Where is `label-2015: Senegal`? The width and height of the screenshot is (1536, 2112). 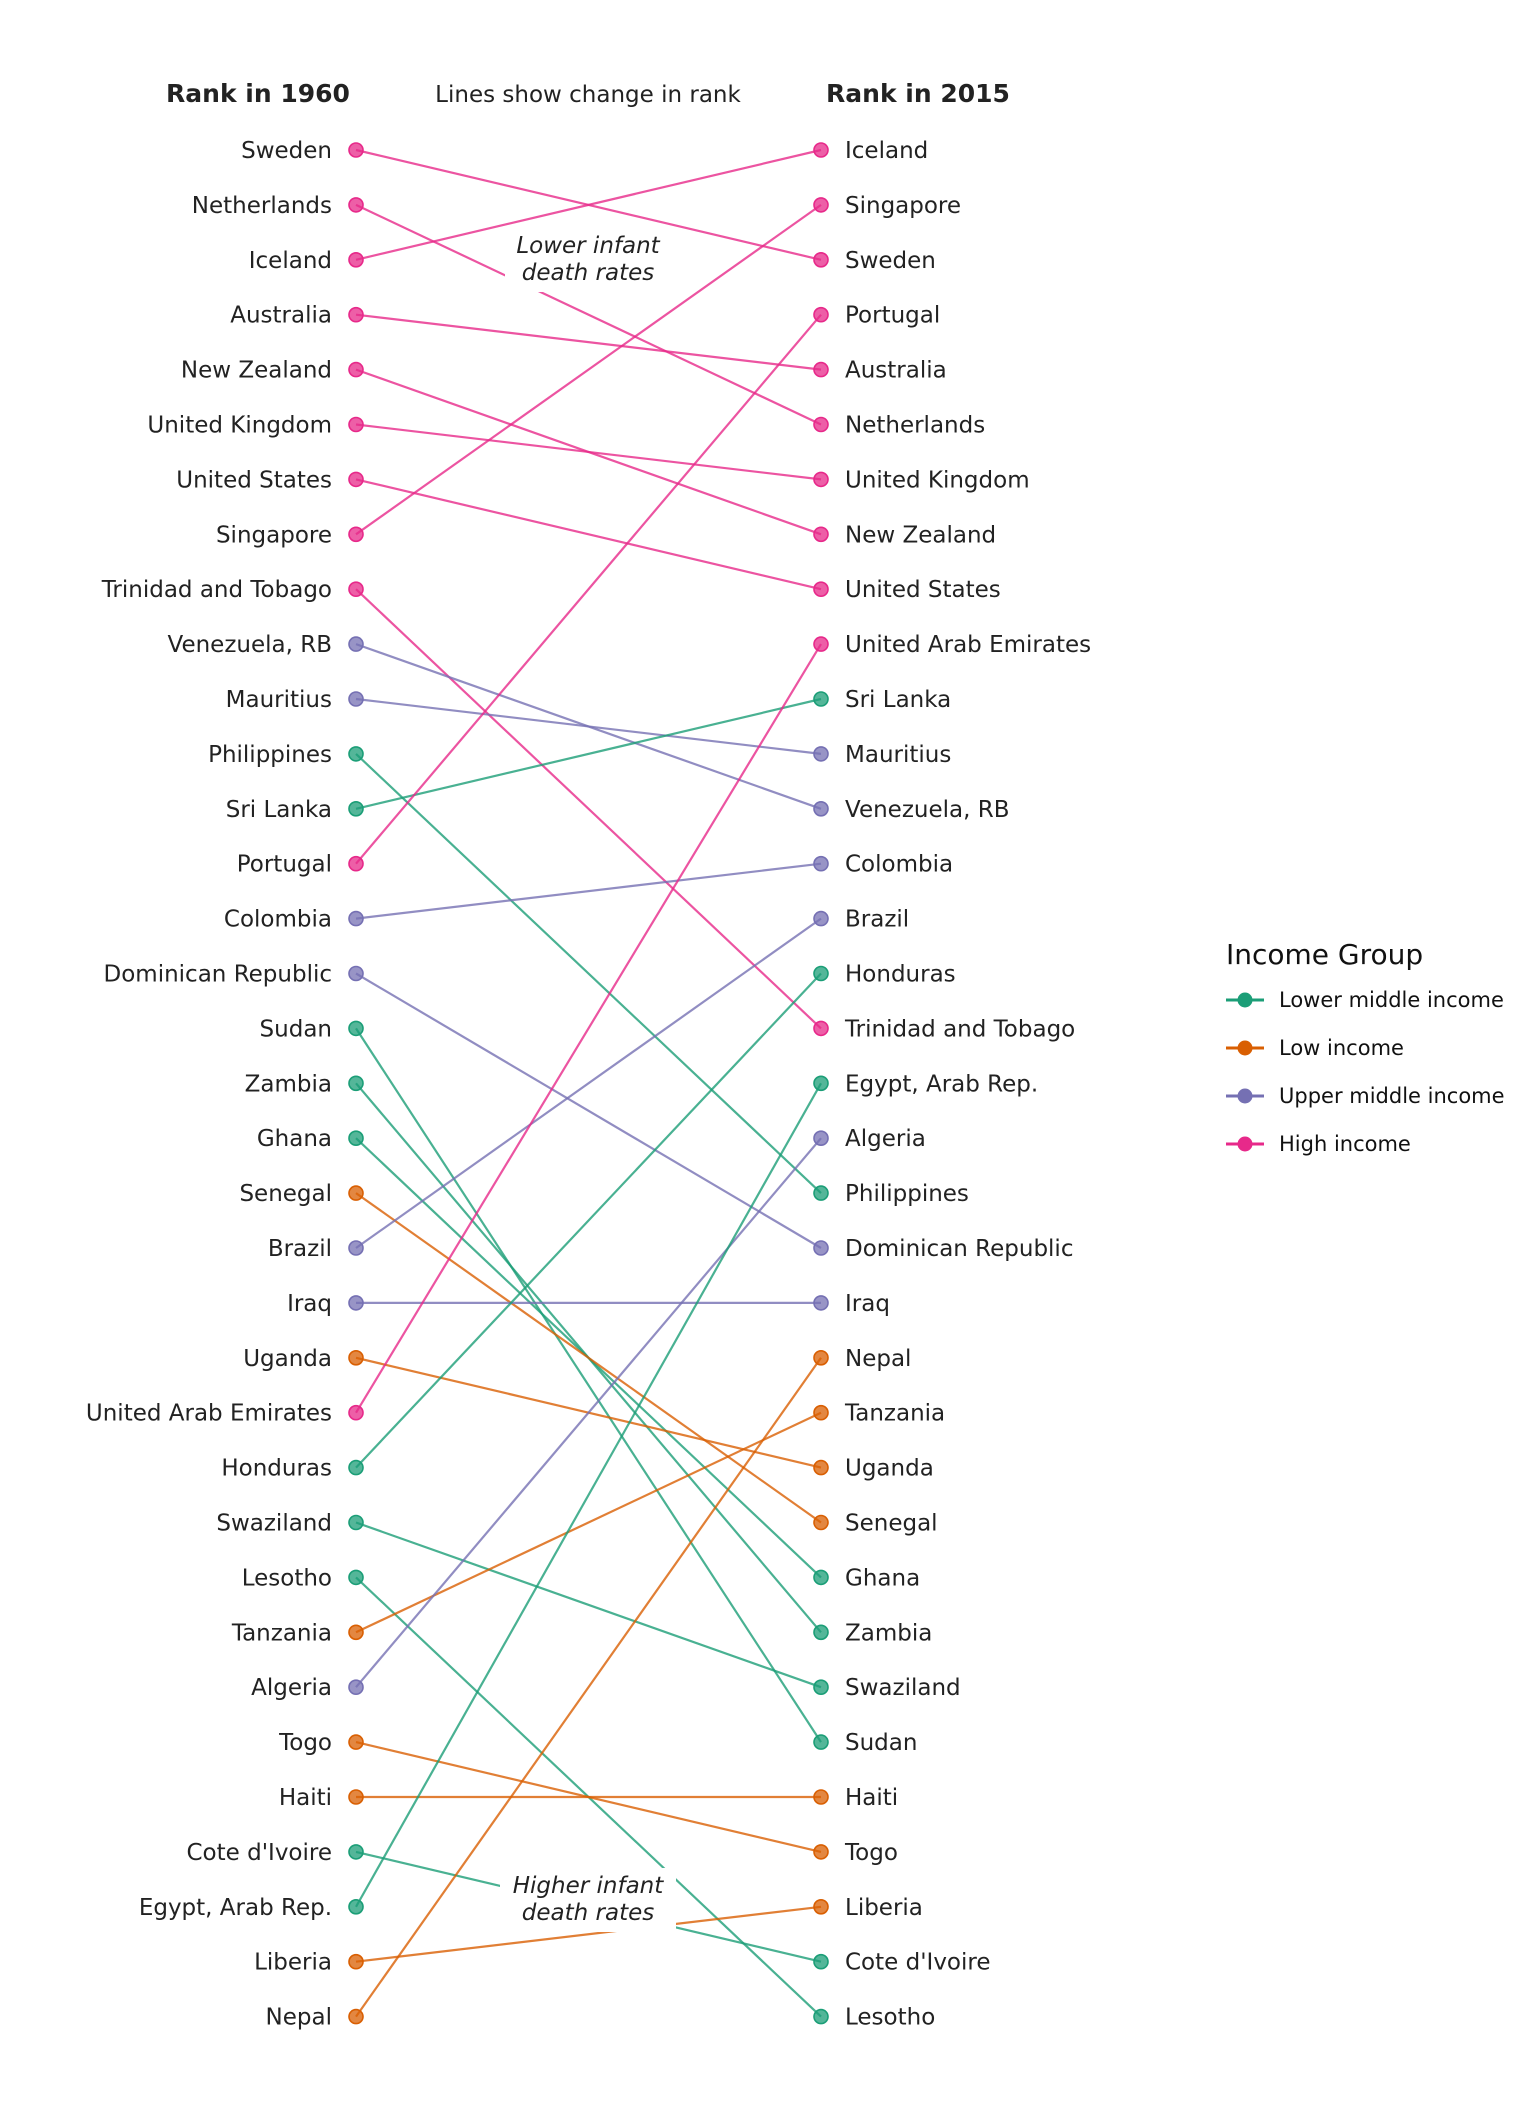 label-2015: Senegal is located at coordinates (891, 1524).